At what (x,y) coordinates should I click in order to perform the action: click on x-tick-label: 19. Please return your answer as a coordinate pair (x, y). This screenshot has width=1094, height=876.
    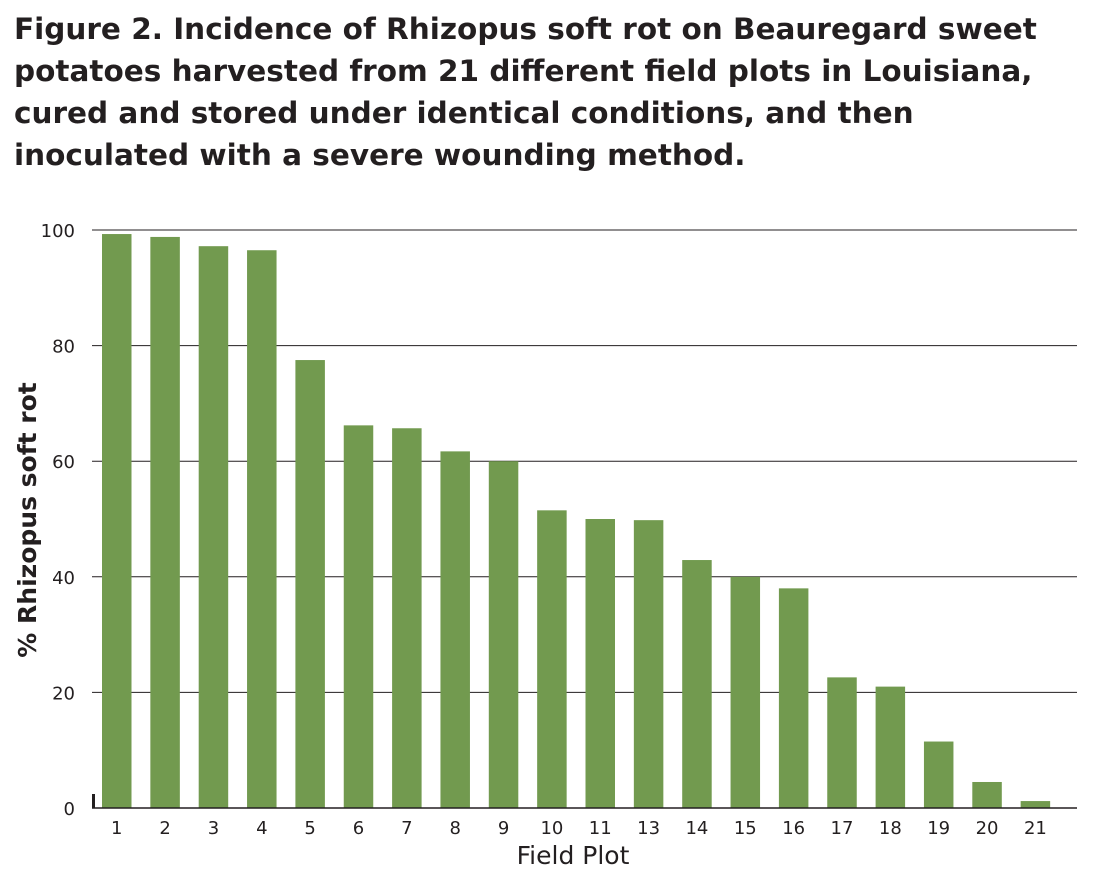
    Looking at the image, I should click on (938, 828).